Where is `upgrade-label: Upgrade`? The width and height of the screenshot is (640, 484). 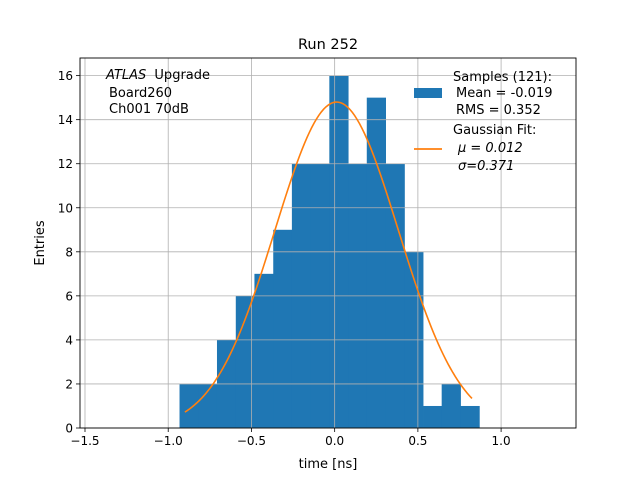 upgrade-label: Upgrade is located at coordinates (182, 75).